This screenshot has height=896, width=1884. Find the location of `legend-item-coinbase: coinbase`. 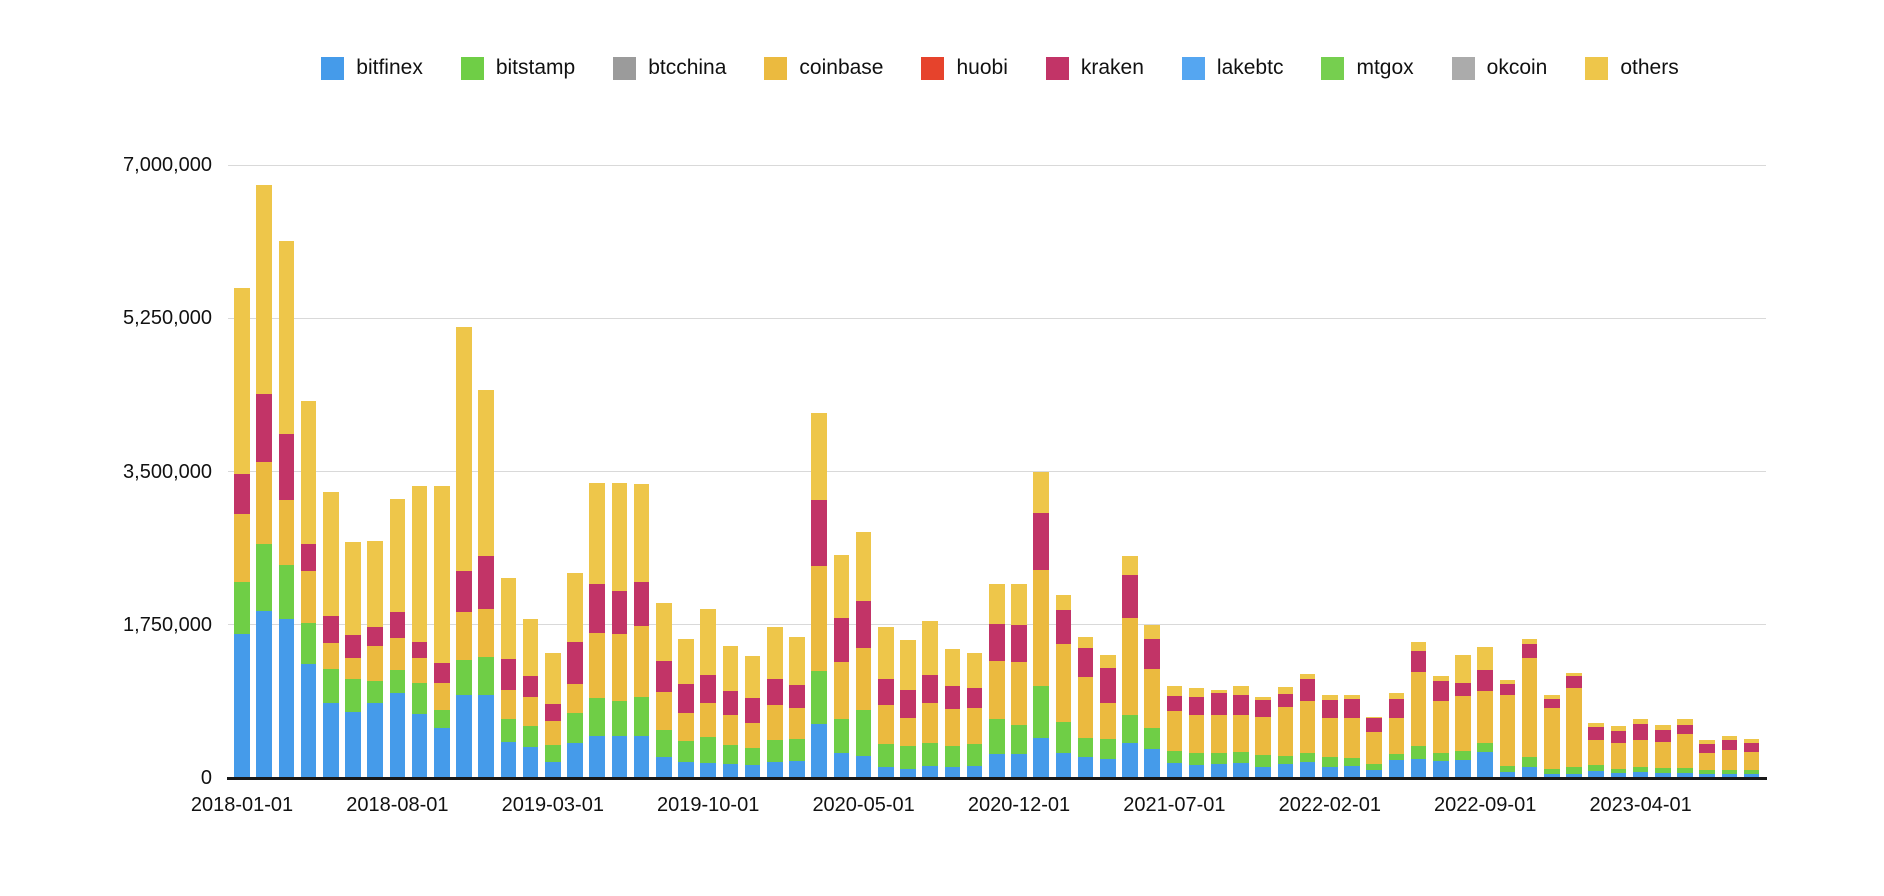

legend-item-coinbase: coinbase is located at coordinates (823, 68).